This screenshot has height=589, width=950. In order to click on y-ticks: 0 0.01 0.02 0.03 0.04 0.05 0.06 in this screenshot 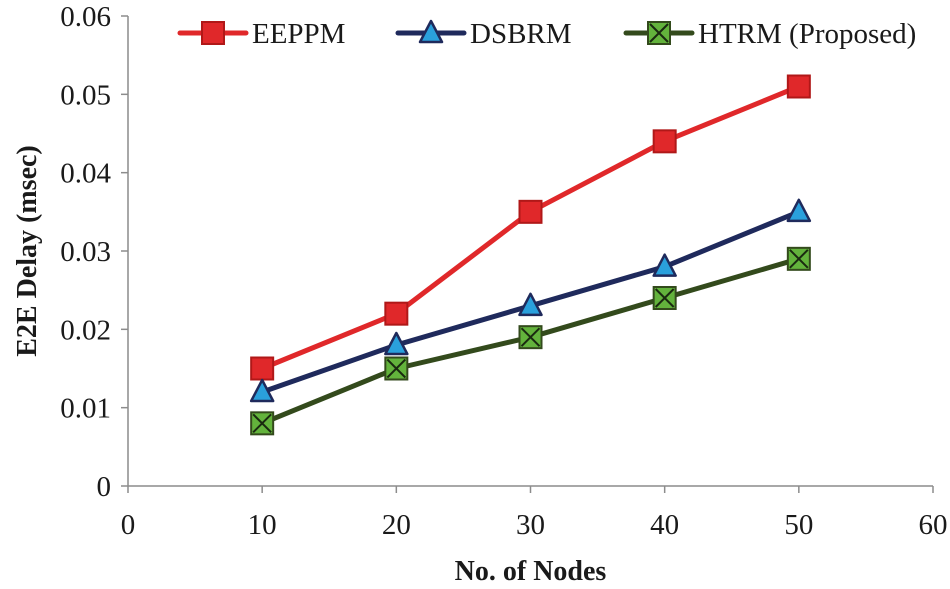, I will do `click(94, 252)`.